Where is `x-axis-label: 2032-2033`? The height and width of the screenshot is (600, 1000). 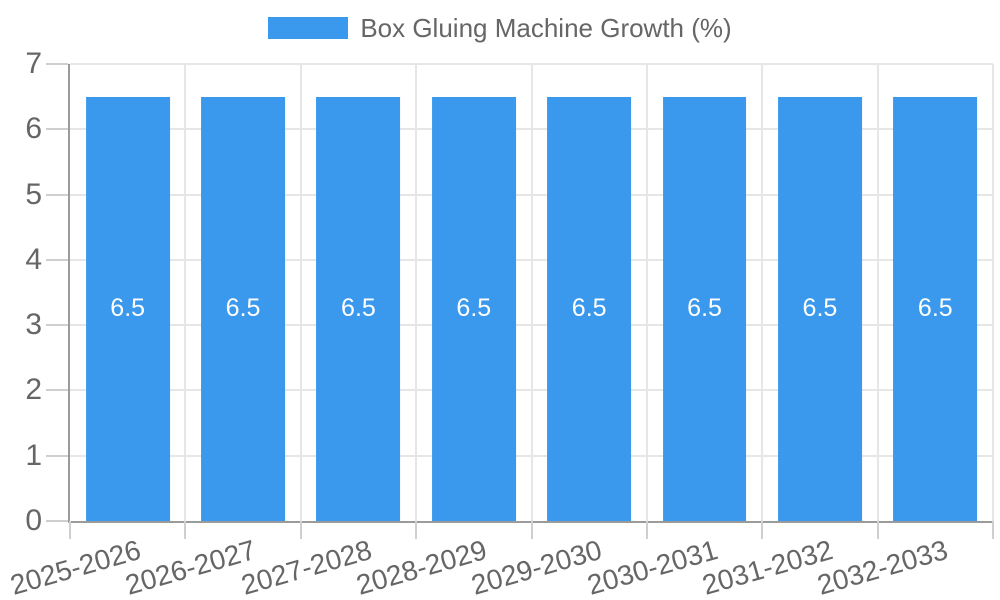 x-axis-label: 2032-2033 is located at coordinates (883, 567).